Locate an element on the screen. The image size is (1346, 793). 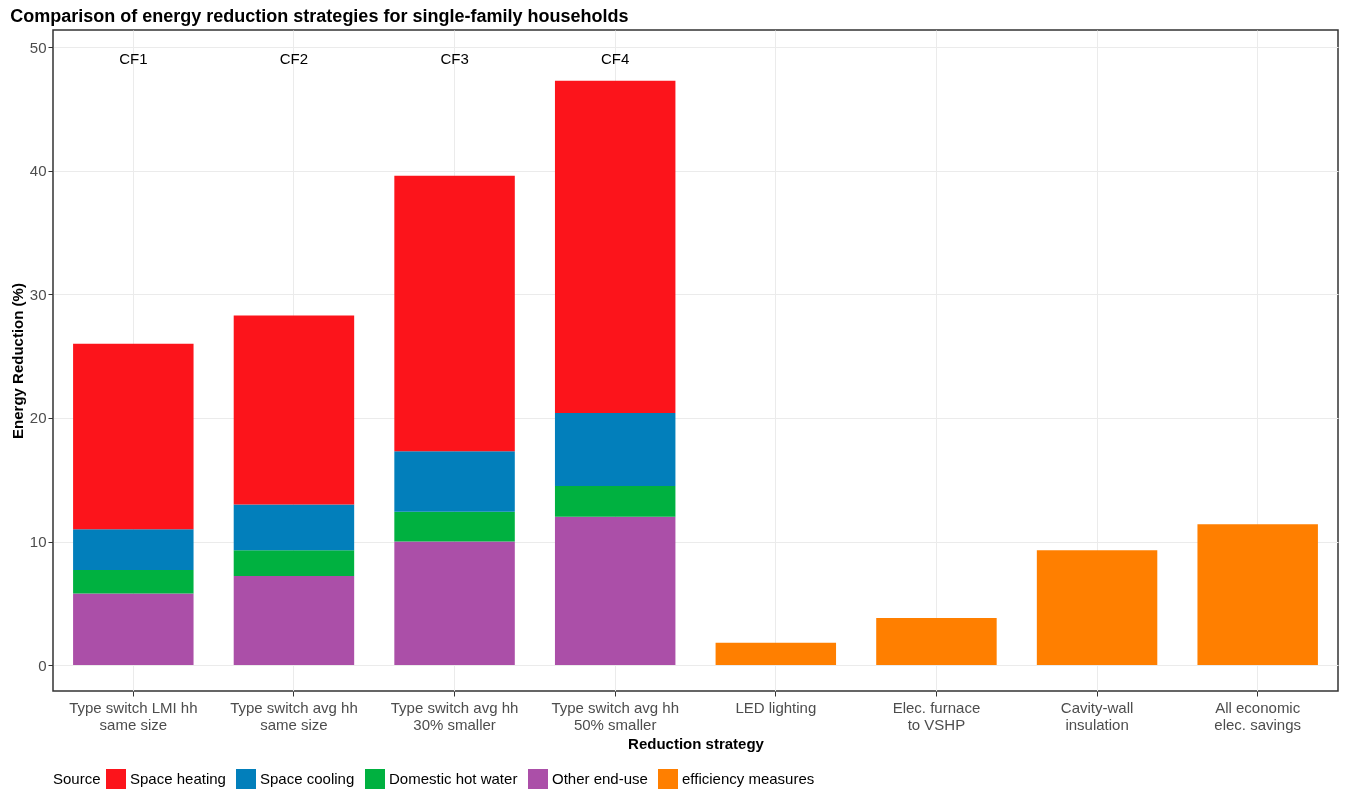
legend-label: Other end-use is located at coordinates (600, 778).